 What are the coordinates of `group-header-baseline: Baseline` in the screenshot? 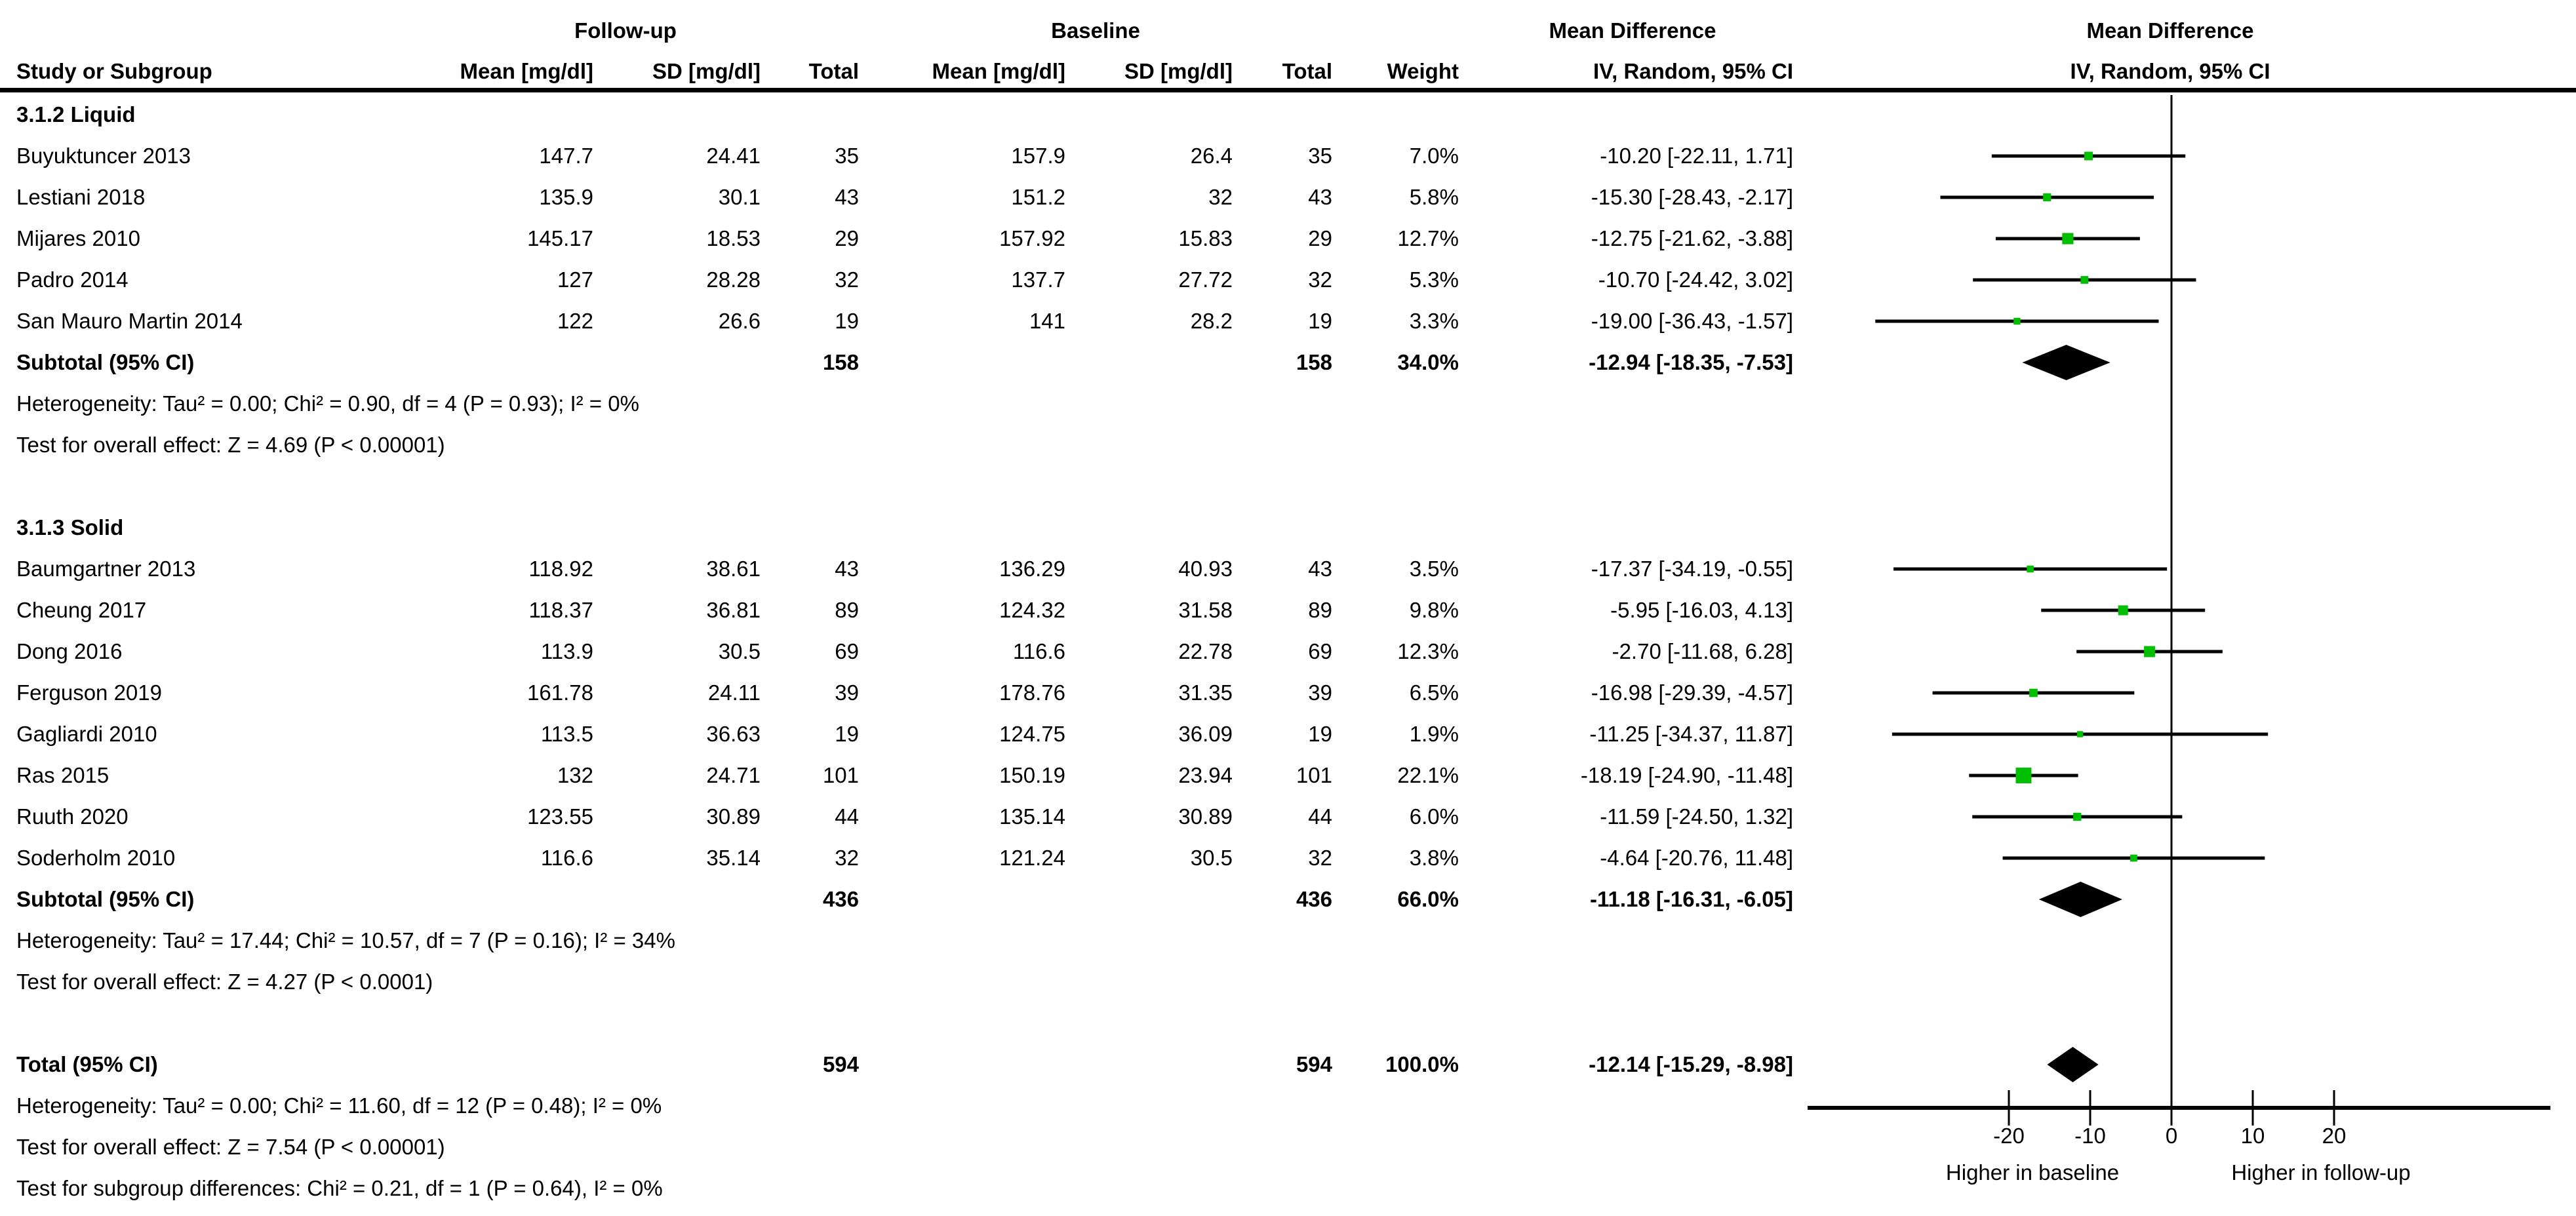 It's located at (1095, 31).